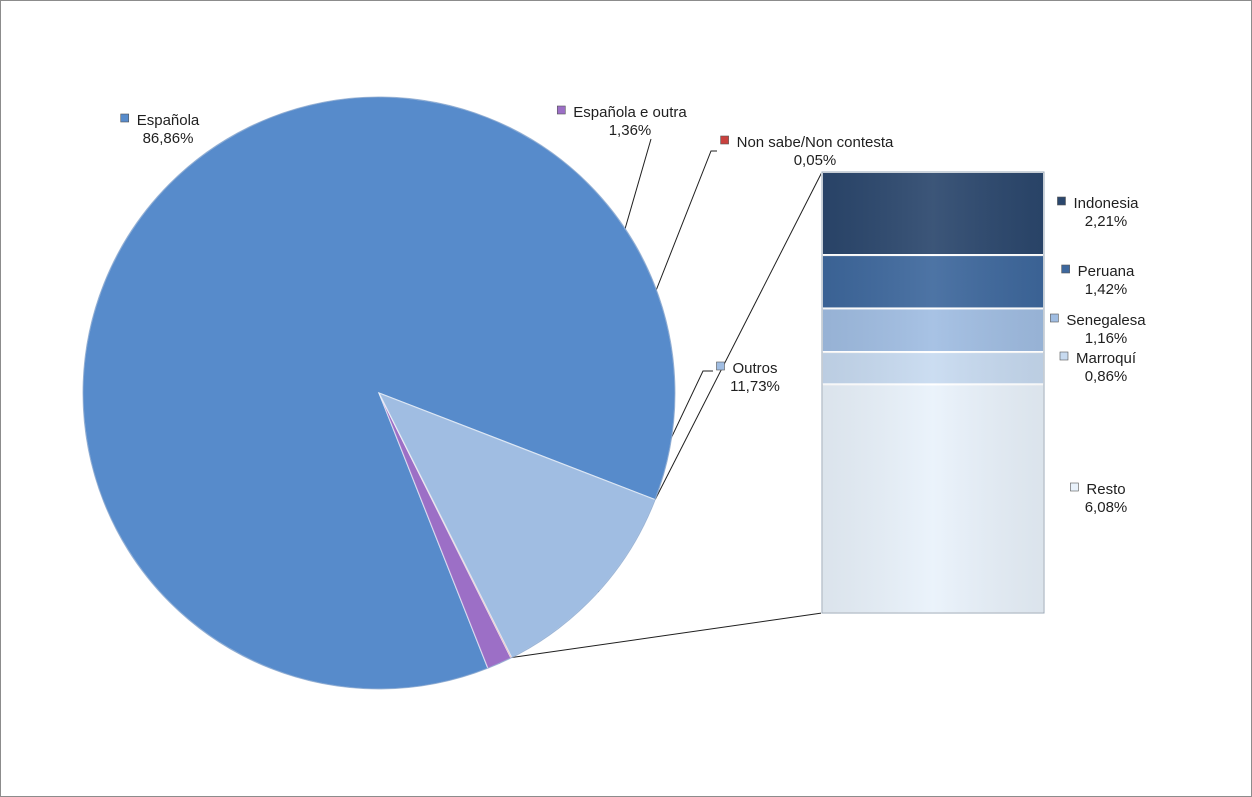 The width and height of the screenshot is (1252, 797). I want to click on data-label-value: 1,36%, so click(630, 130).